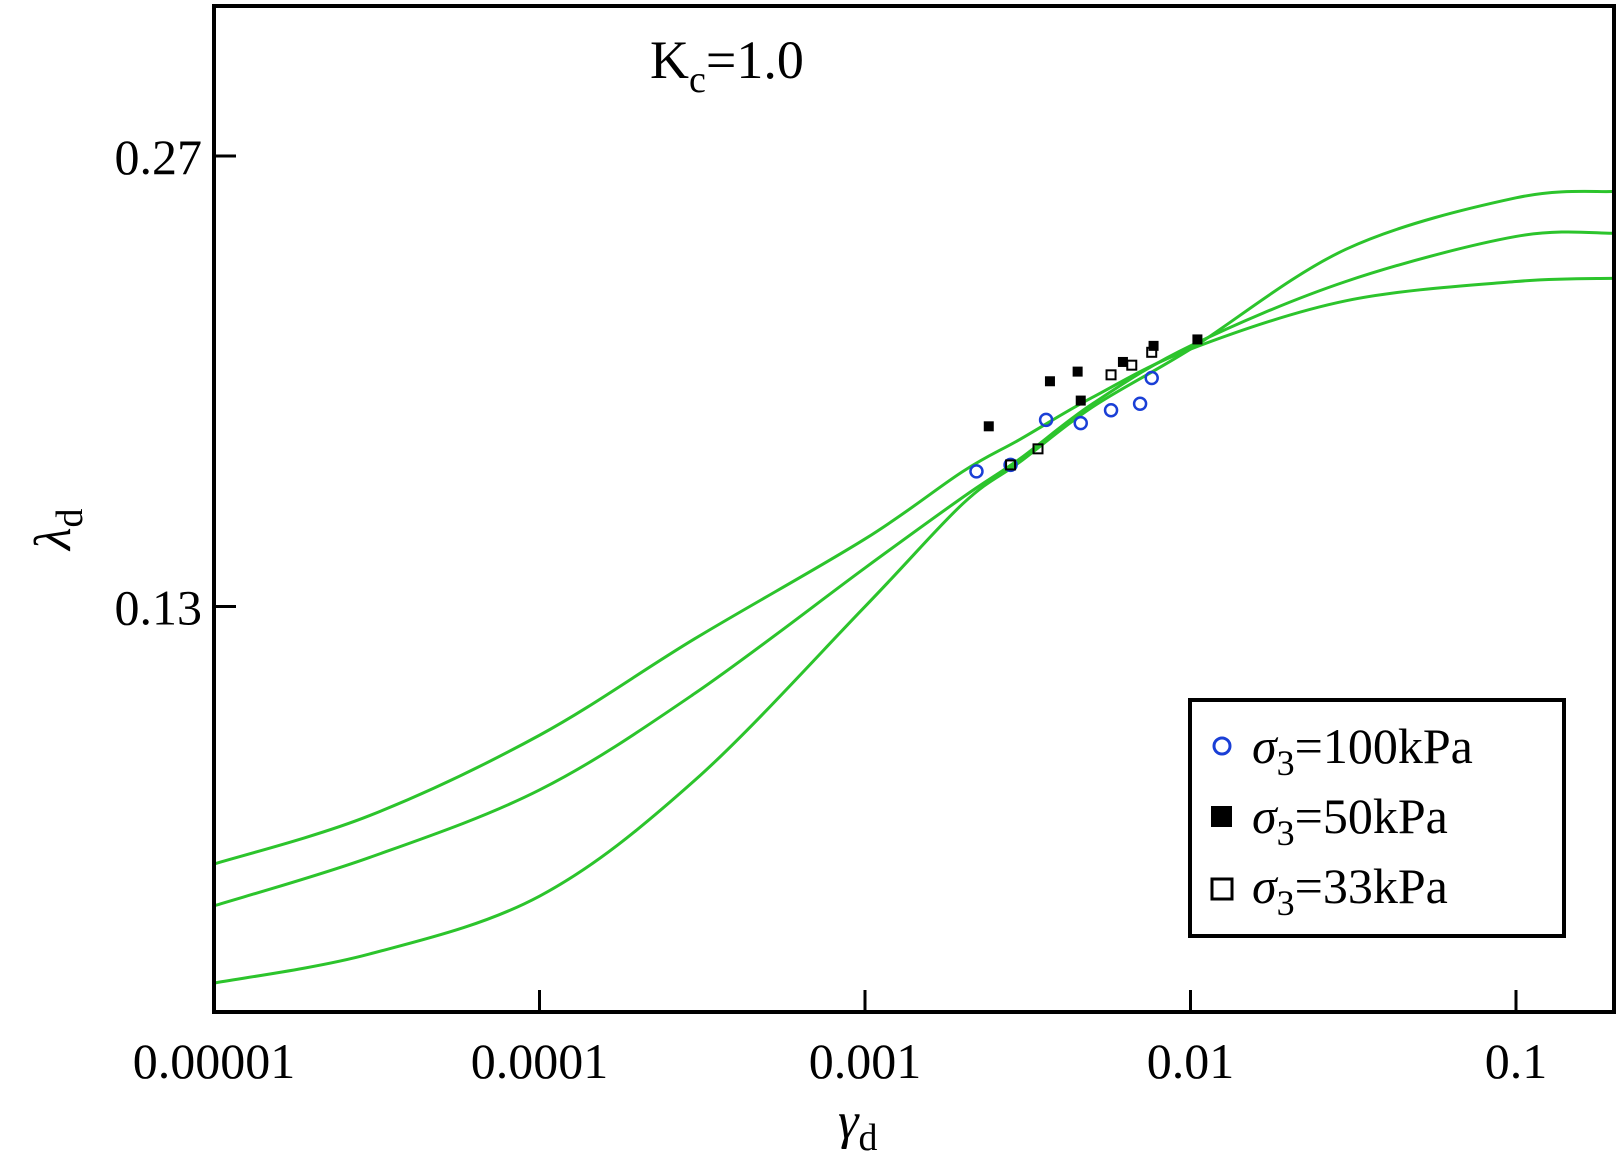 The height and width of the screenshot is (1167, 1621). I want to click on legend-rest: =50kPa, so click(1371, 816).